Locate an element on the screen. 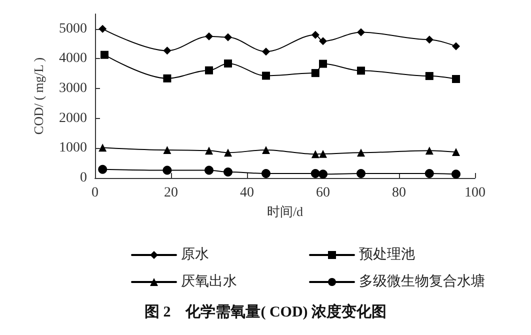  legend-label: 多级微生物复合水塘 is located at coordinates (422, 282).